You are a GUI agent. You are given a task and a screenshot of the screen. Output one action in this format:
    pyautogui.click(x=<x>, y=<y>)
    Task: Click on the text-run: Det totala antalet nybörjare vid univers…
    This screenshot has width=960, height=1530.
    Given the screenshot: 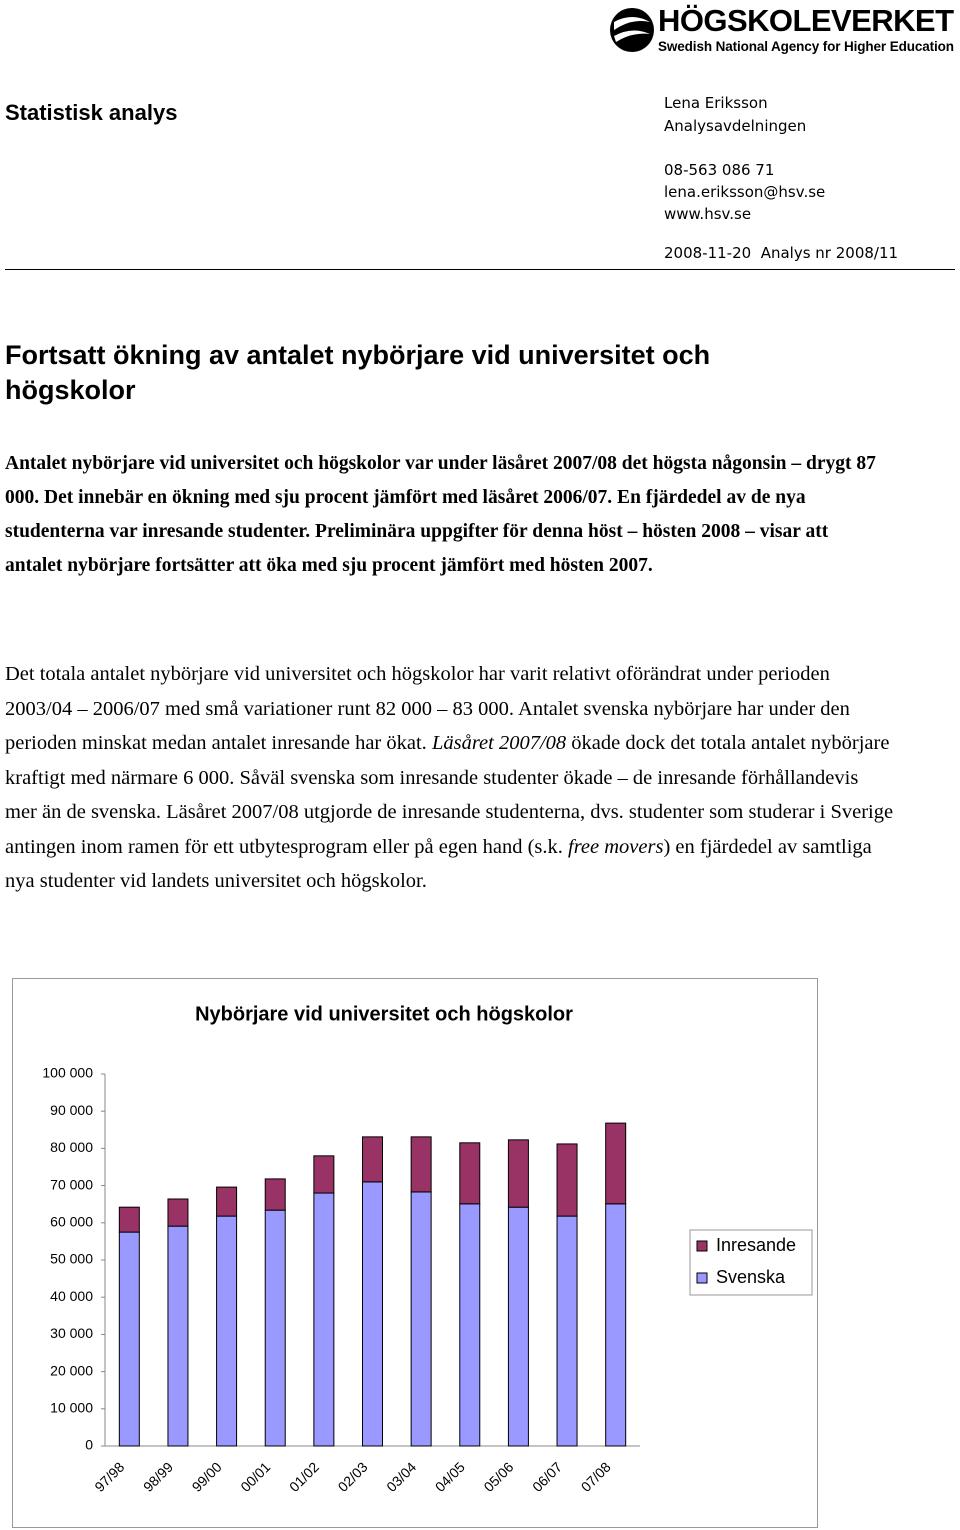 What is the action you would take?
    pyautogui.click(x=427, y=708)
    